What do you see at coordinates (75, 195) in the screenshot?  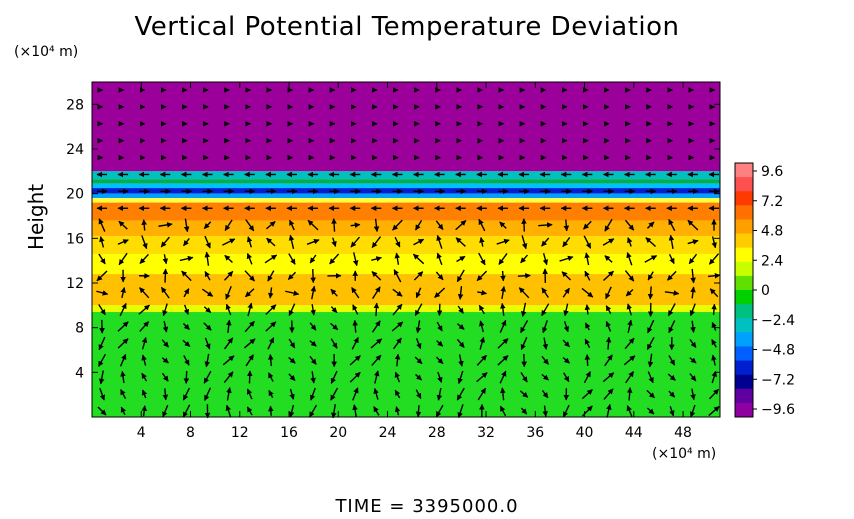 I see `y-tick-label: 20` at bounding box center [75, 195].